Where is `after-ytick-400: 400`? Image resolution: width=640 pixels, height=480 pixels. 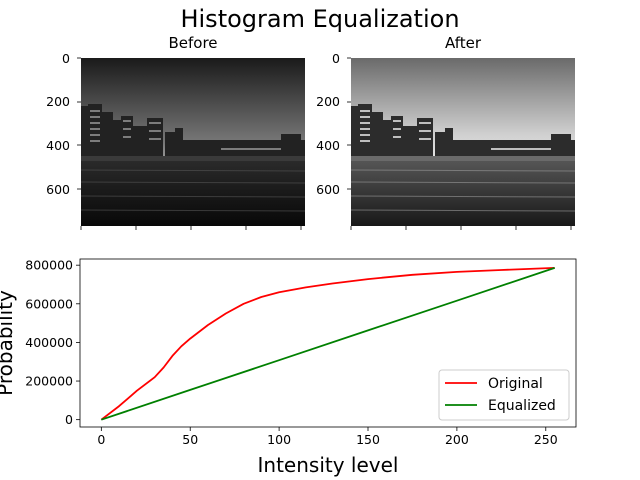 after-ytick-400: 400 is located at coordinates (328, 145).